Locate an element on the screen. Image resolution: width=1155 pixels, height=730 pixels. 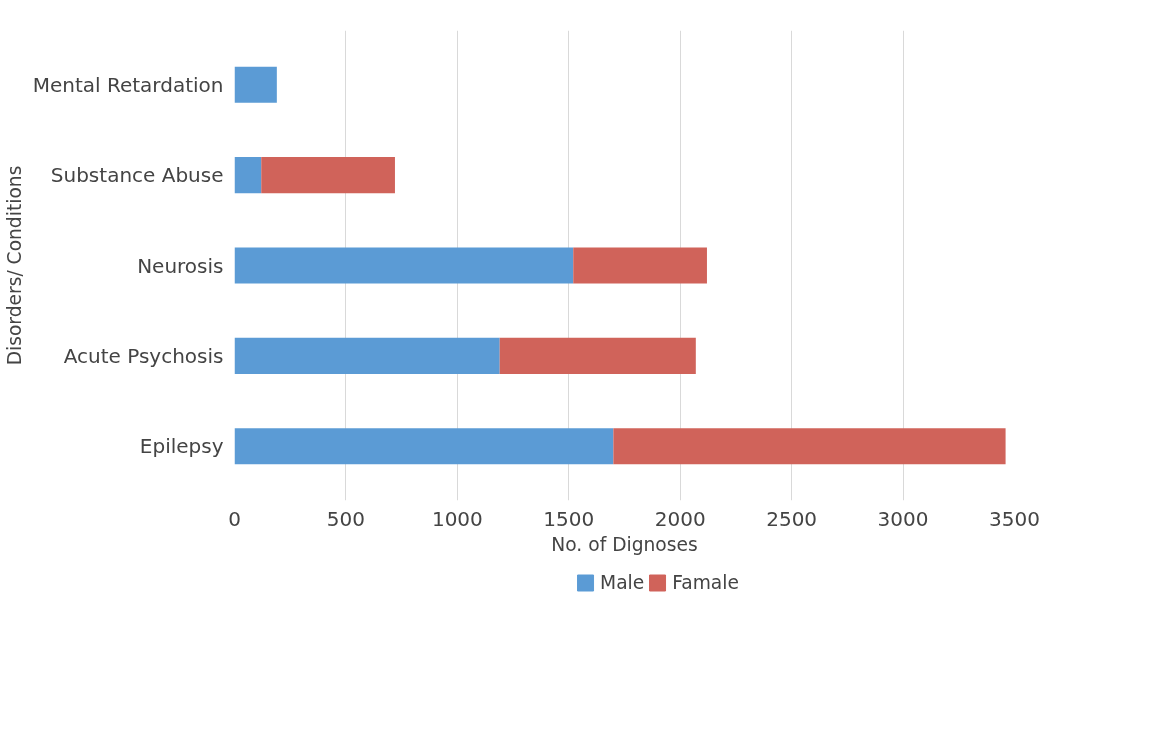
y-tick-label: Neurosis is located at coordinates (180, 265).